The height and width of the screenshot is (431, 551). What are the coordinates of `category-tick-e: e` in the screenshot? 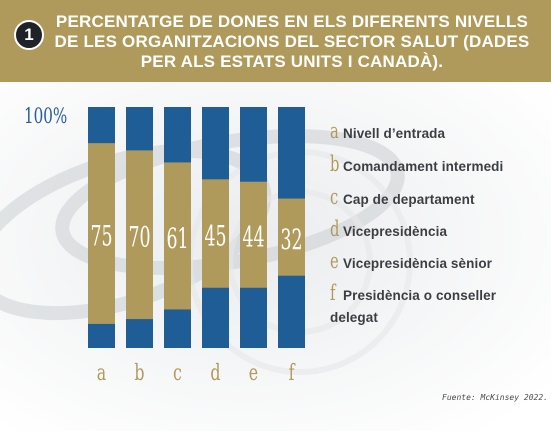 It's located at (253, 372).